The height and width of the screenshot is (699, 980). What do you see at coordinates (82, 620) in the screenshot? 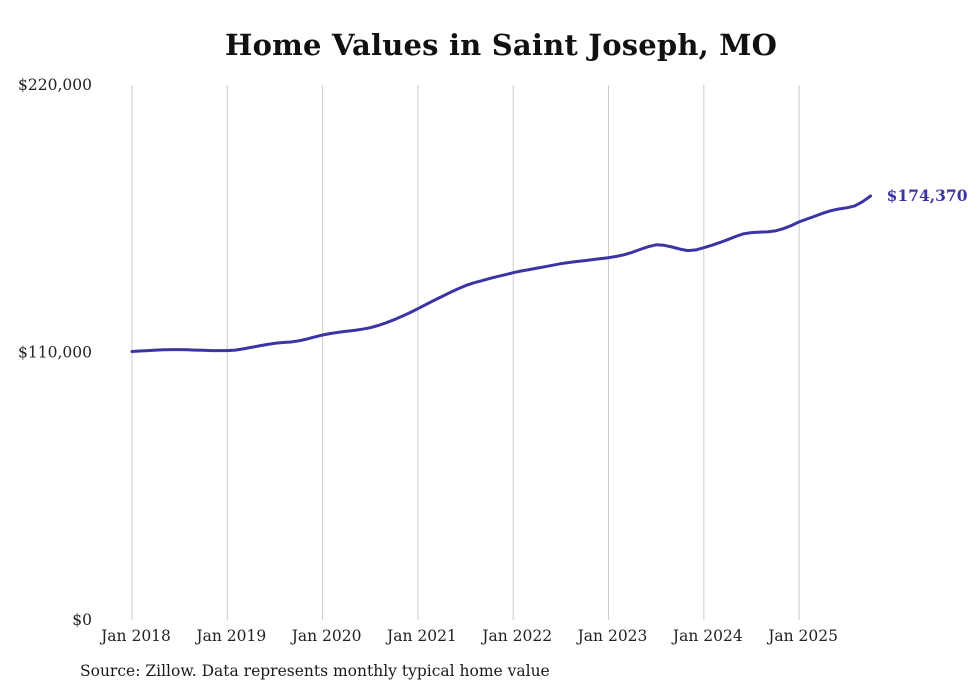
I see `y-tick-label: $0` at bounding box center [82, 620].